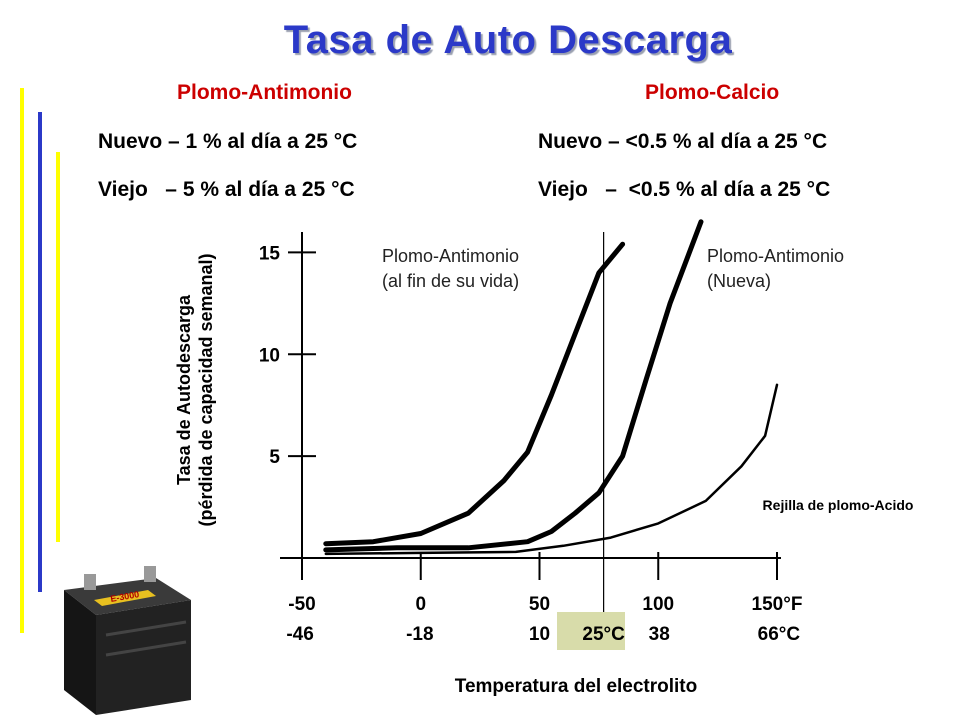 This screenshot has height=720, width=960. I want to click on x-tick-label-f: 150°F, so click(777, 604).